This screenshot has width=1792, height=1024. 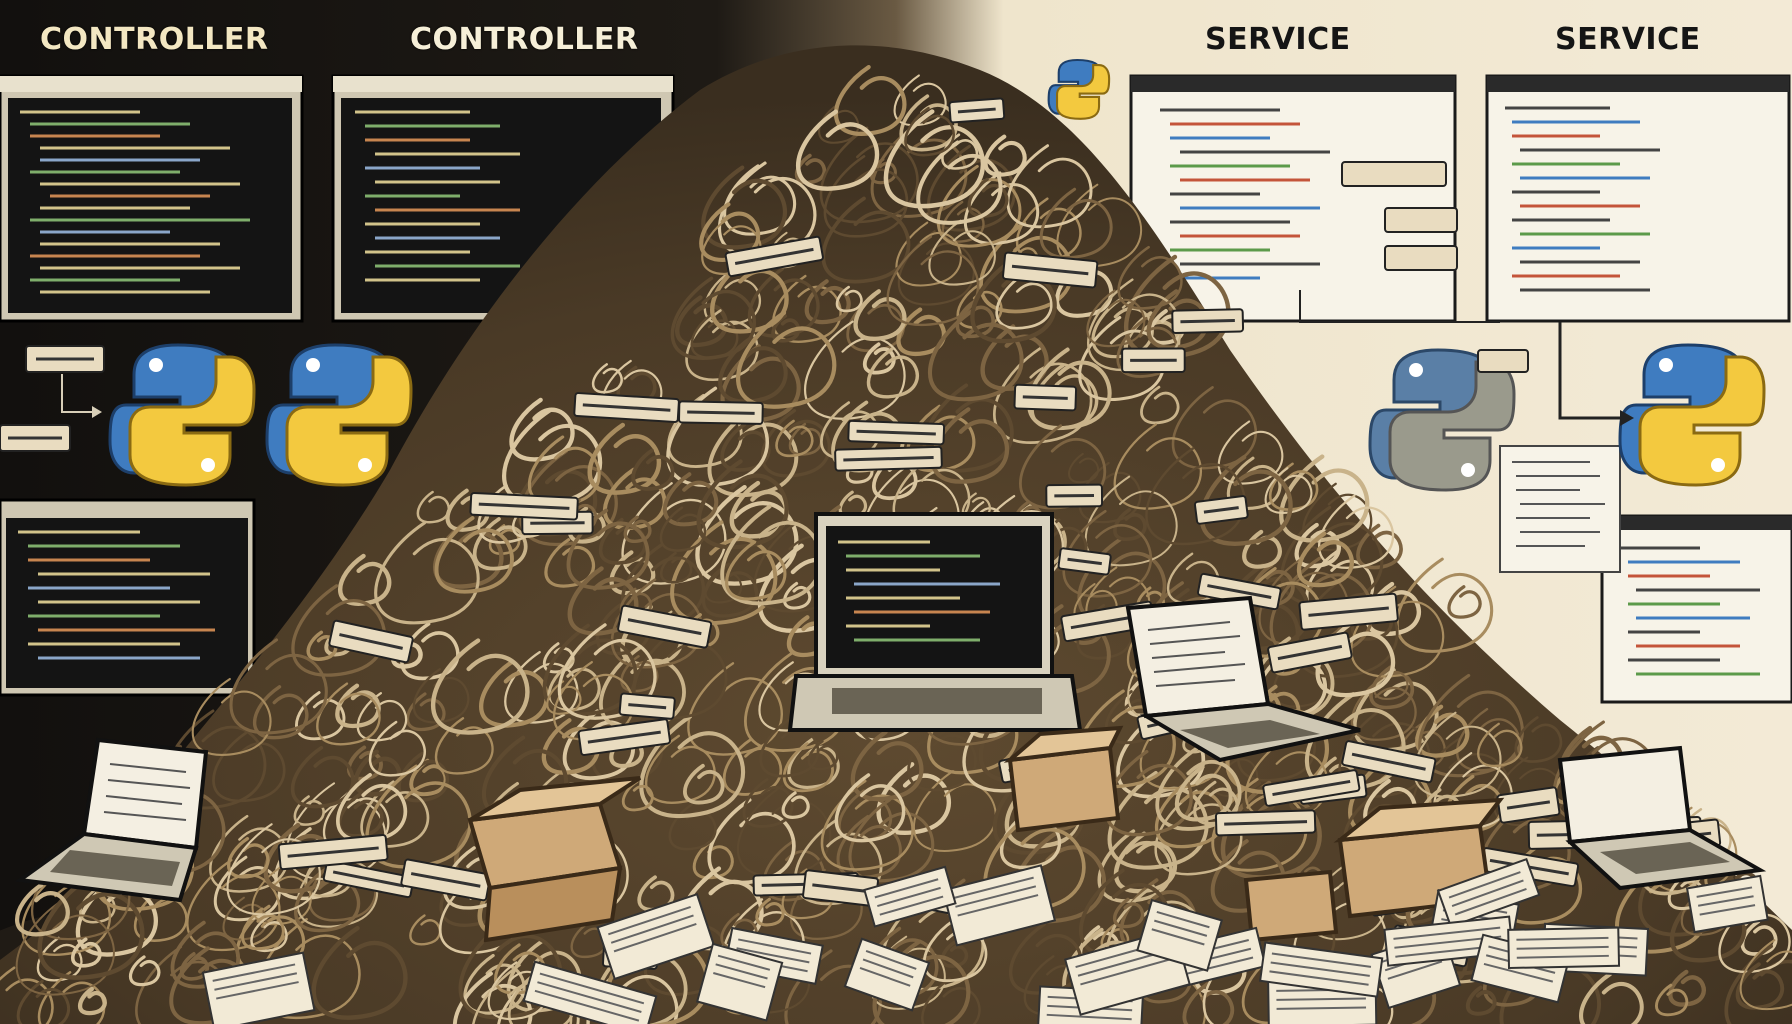 I want to click on cardboard-box-icon, so click(x=1063, y=779).